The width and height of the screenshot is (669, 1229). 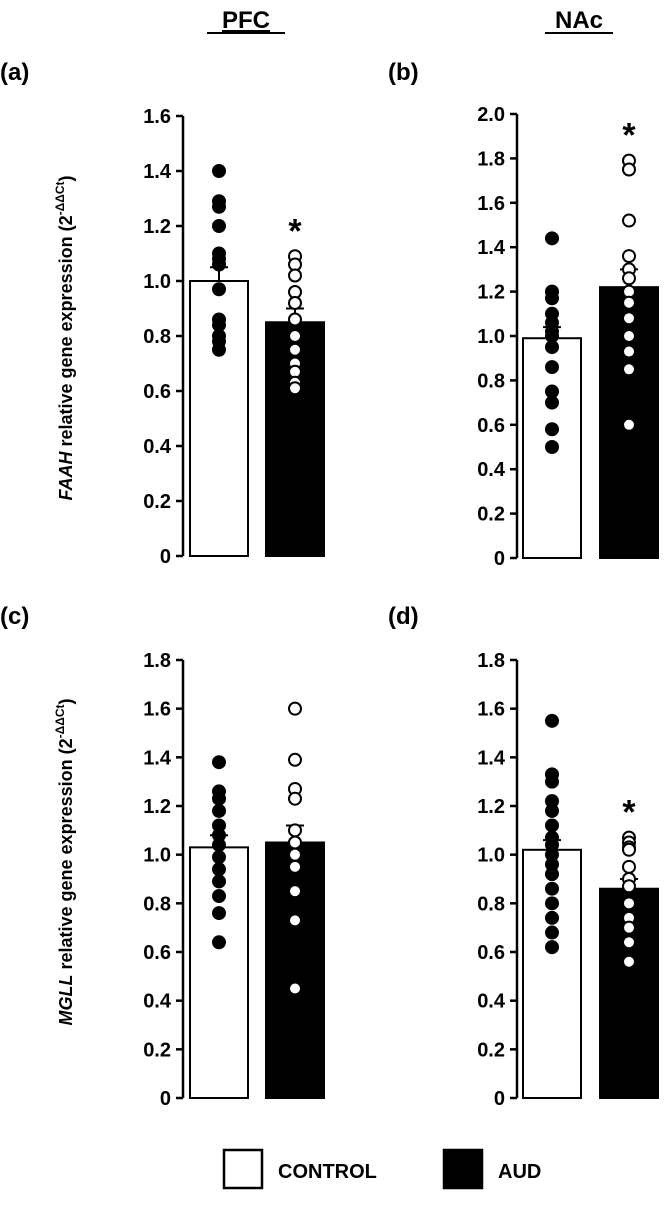 What do you see at coordinates (66, 1000) in the screenshot?
I see `y-axis-title-bottom-gene: MGLL` at bounding box center [66, 1000].